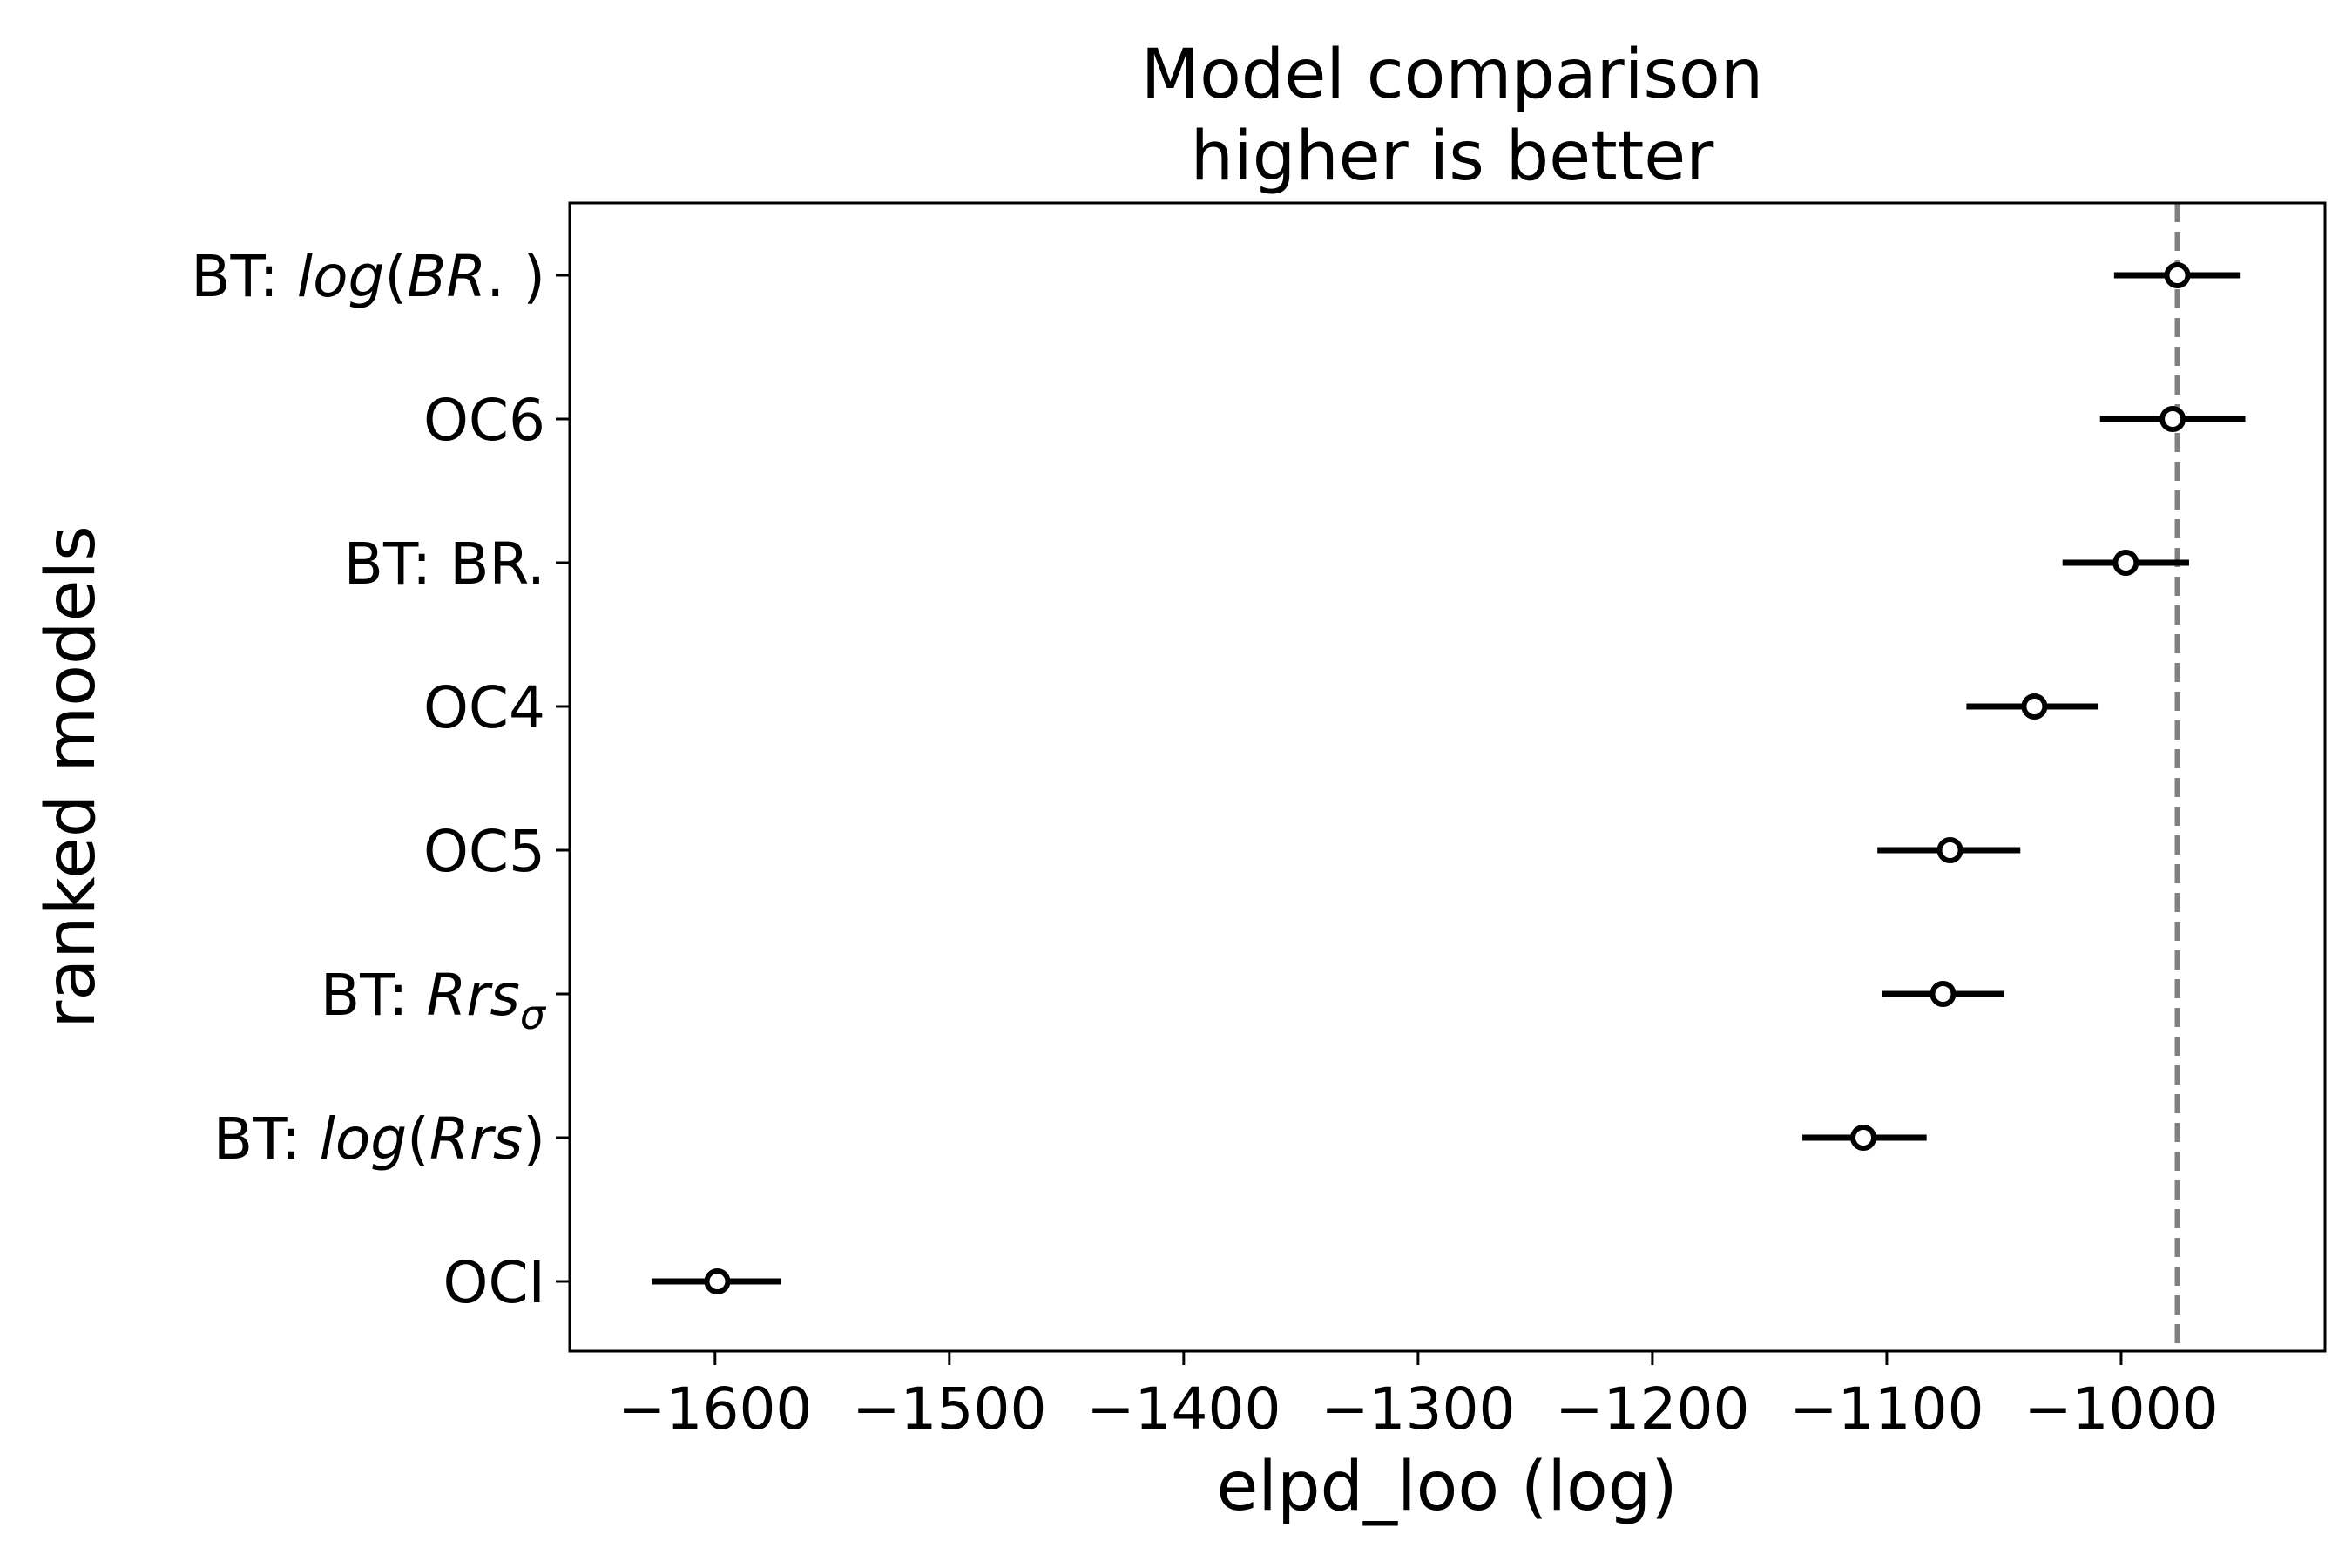 The image size is (2352, 1568). Describe the element at coordinates (949, 1409) in the screenshot. I see `x-tick-label: −1500` at that location.